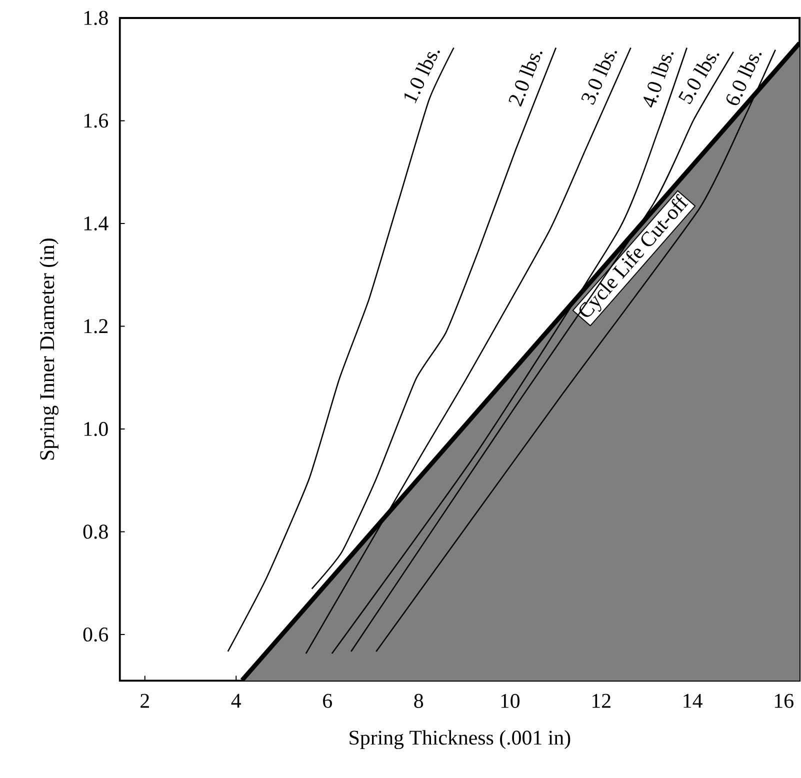  I want to click on x-tick-label: 8, so click(419, 701).